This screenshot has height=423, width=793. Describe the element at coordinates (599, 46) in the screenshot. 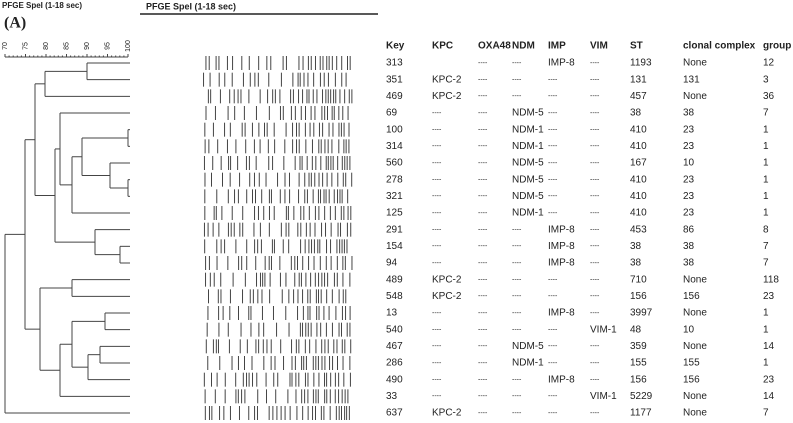

I see `column-header: VIM` at that location.